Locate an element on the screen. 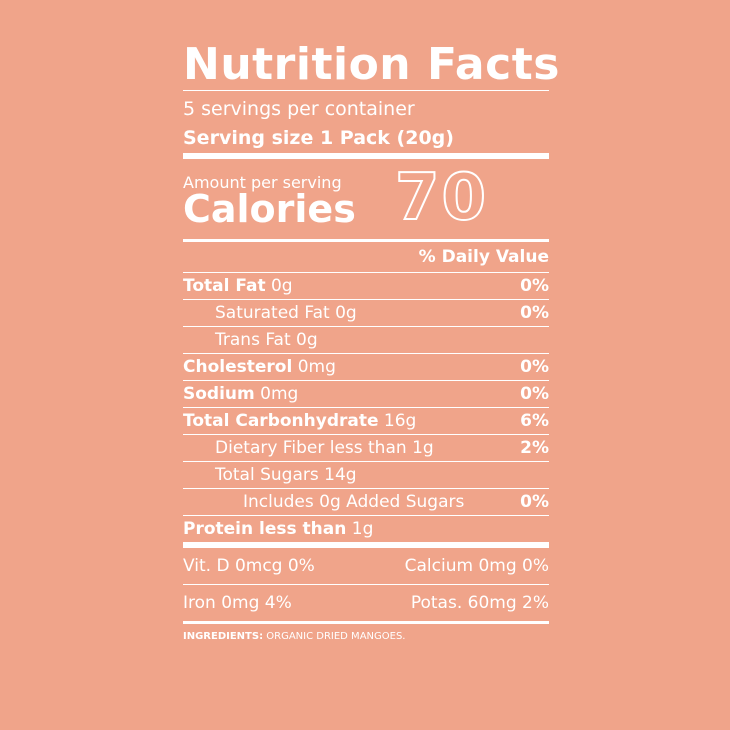  ingredients-text: ORGANIC DRIED MANGOES. is located at coordinates (336, 636).